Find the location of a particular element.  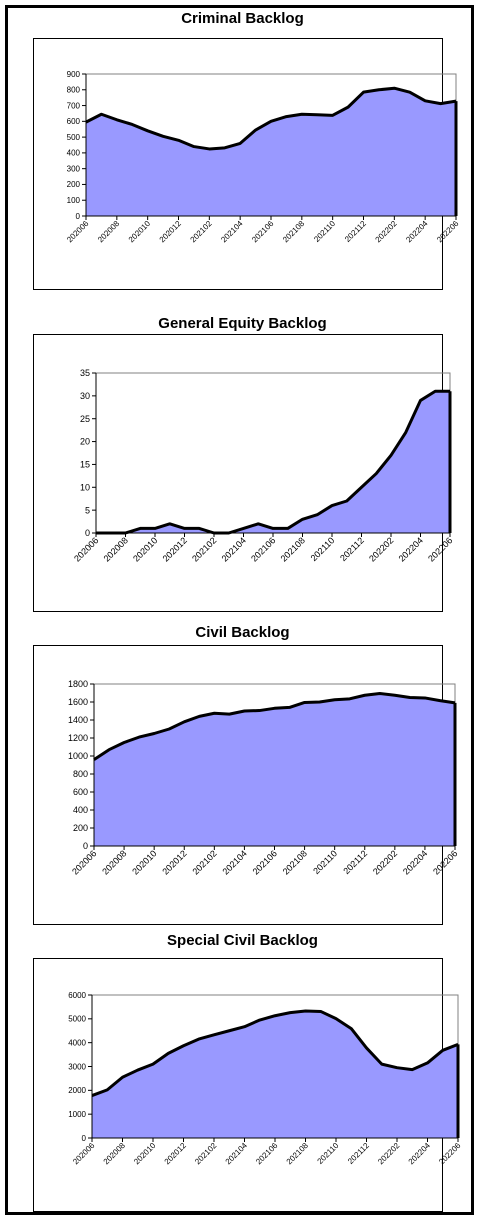

y-tick-label: 1400 is located at coordinates (78, 720).